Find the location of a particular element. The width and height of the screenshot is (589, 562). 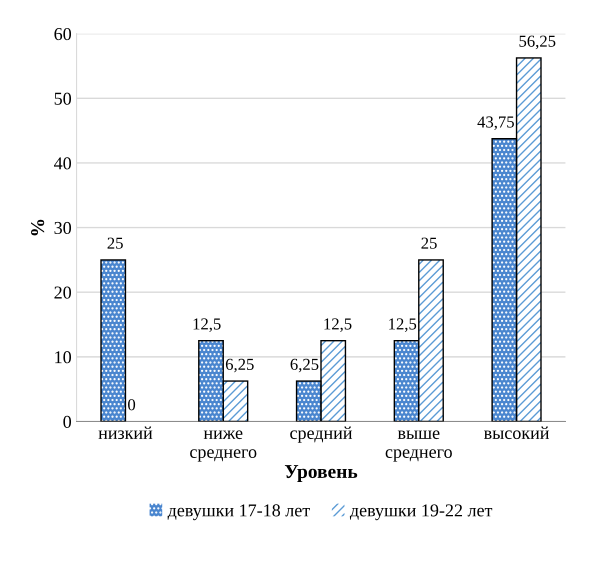

x-tick-label: средний is located at coordinates (321, 434).